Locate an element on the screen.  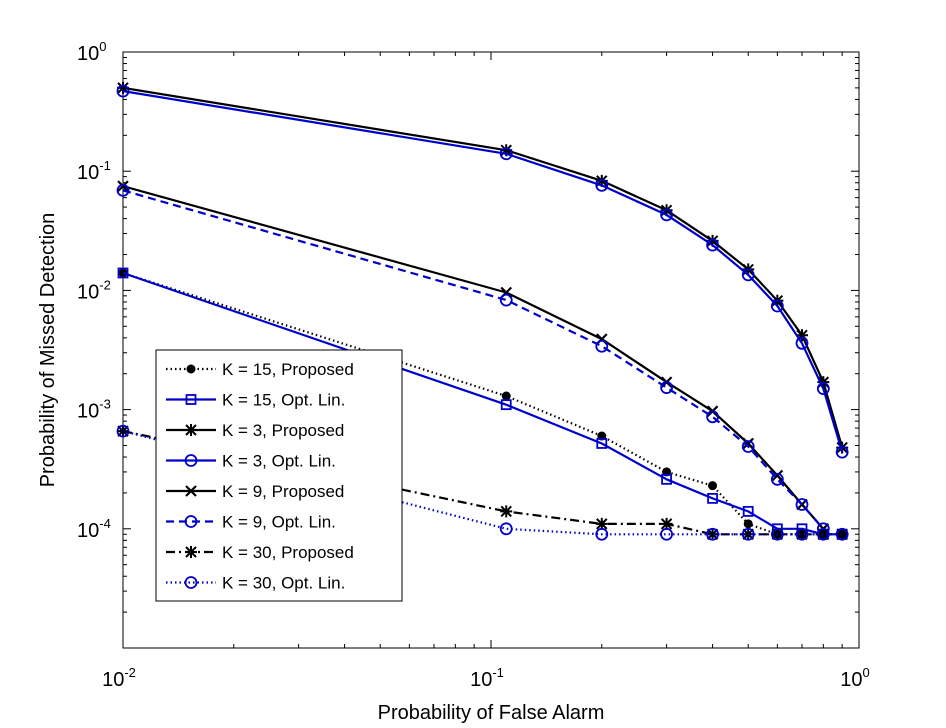
legend-entry: K = 30, Proposed is located at coordinates (260, 552).